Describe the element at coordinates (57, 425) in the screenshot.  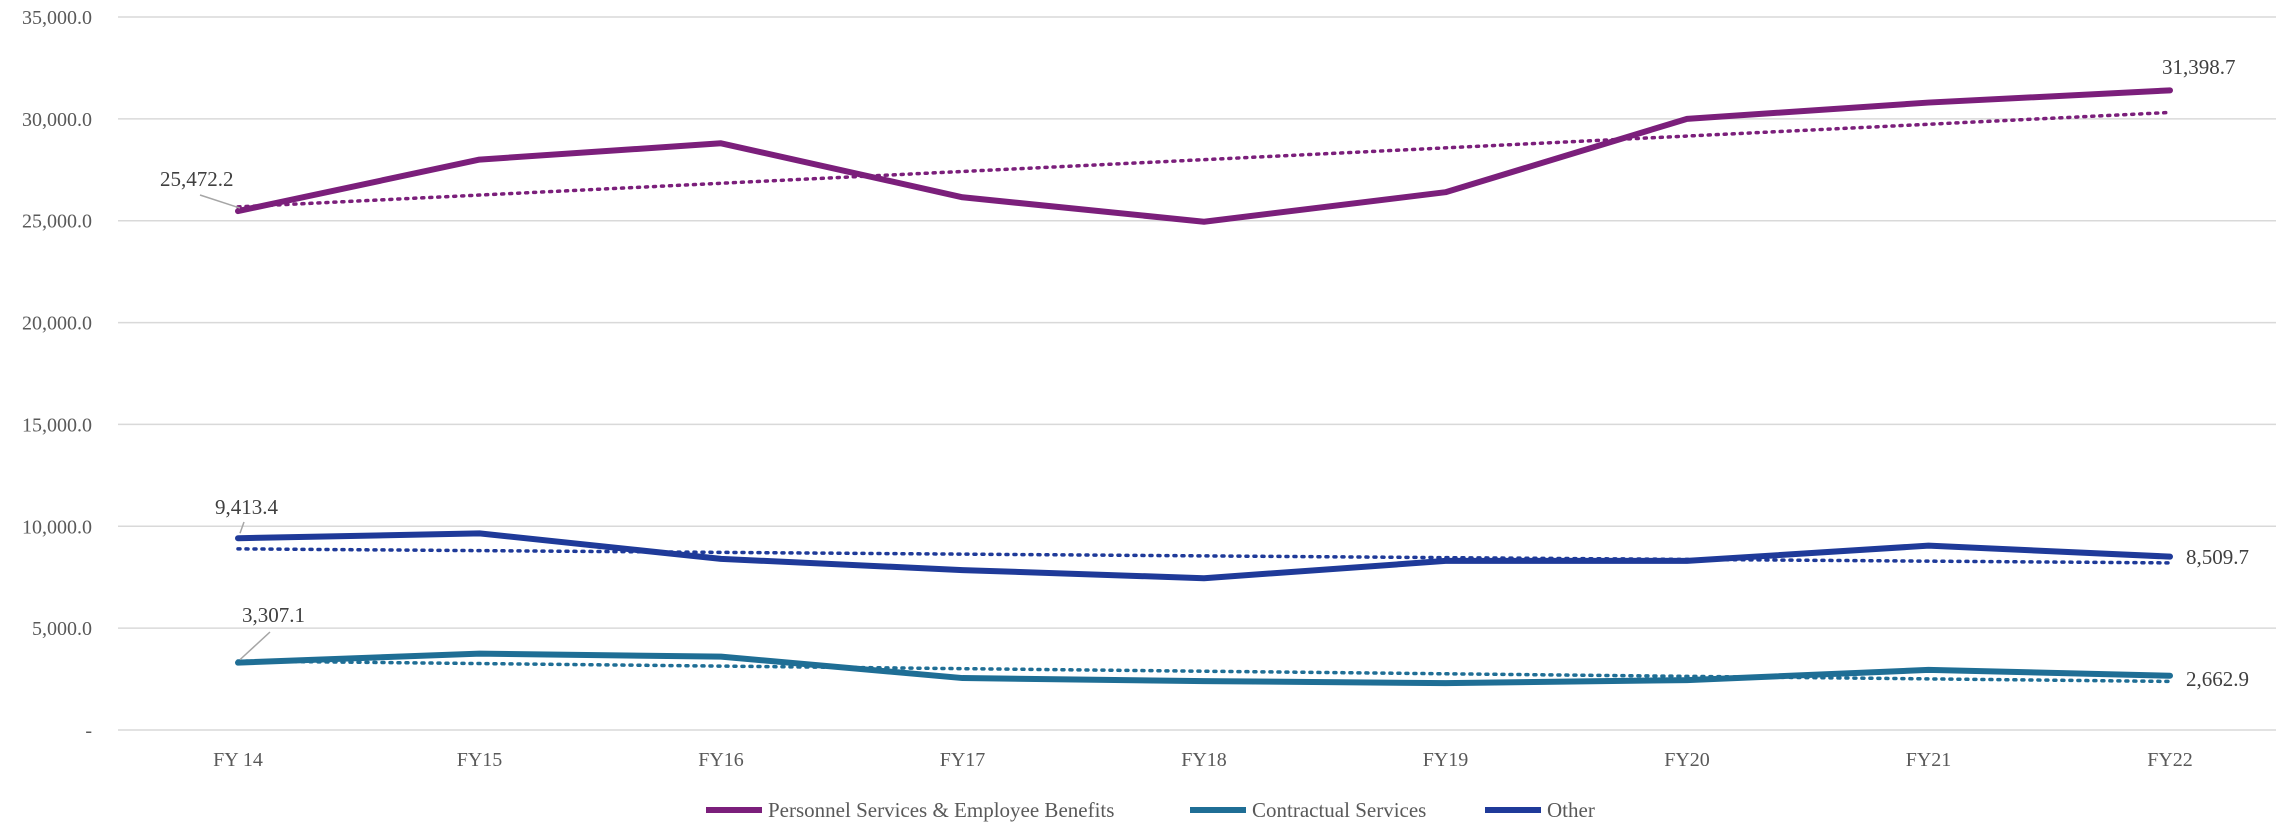
I see `y-tick-label: 15,000.0` at that location.